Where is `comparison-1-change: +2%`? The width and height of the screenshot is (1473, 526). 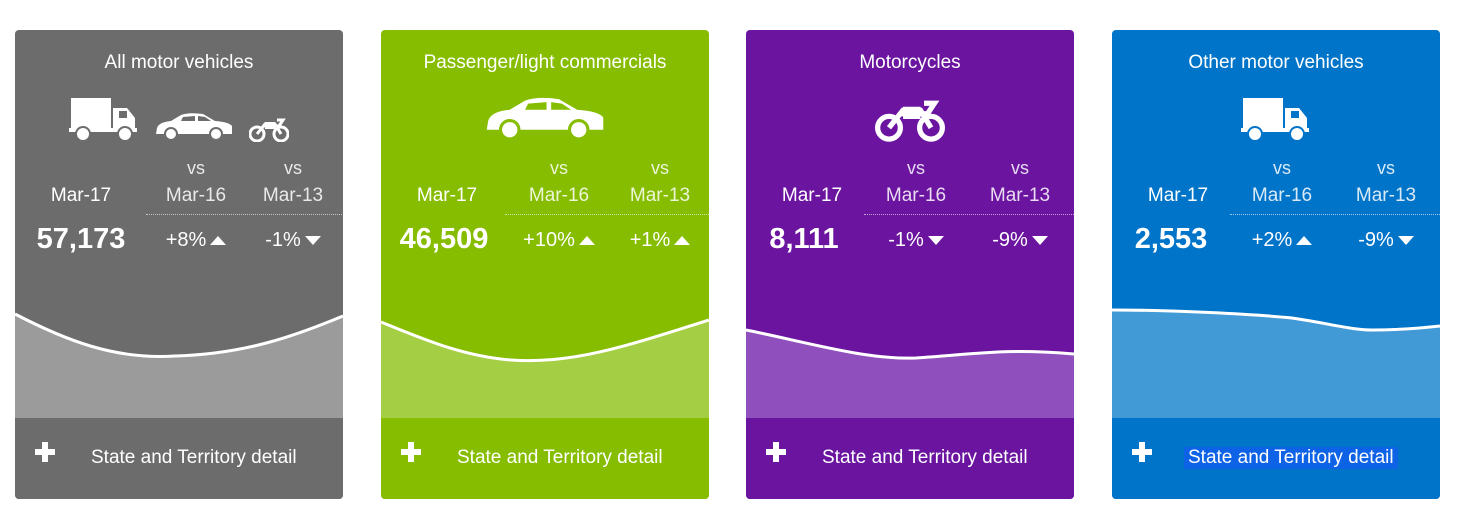 comparison-1-change: +2% is located at coordinates (1282, 240).